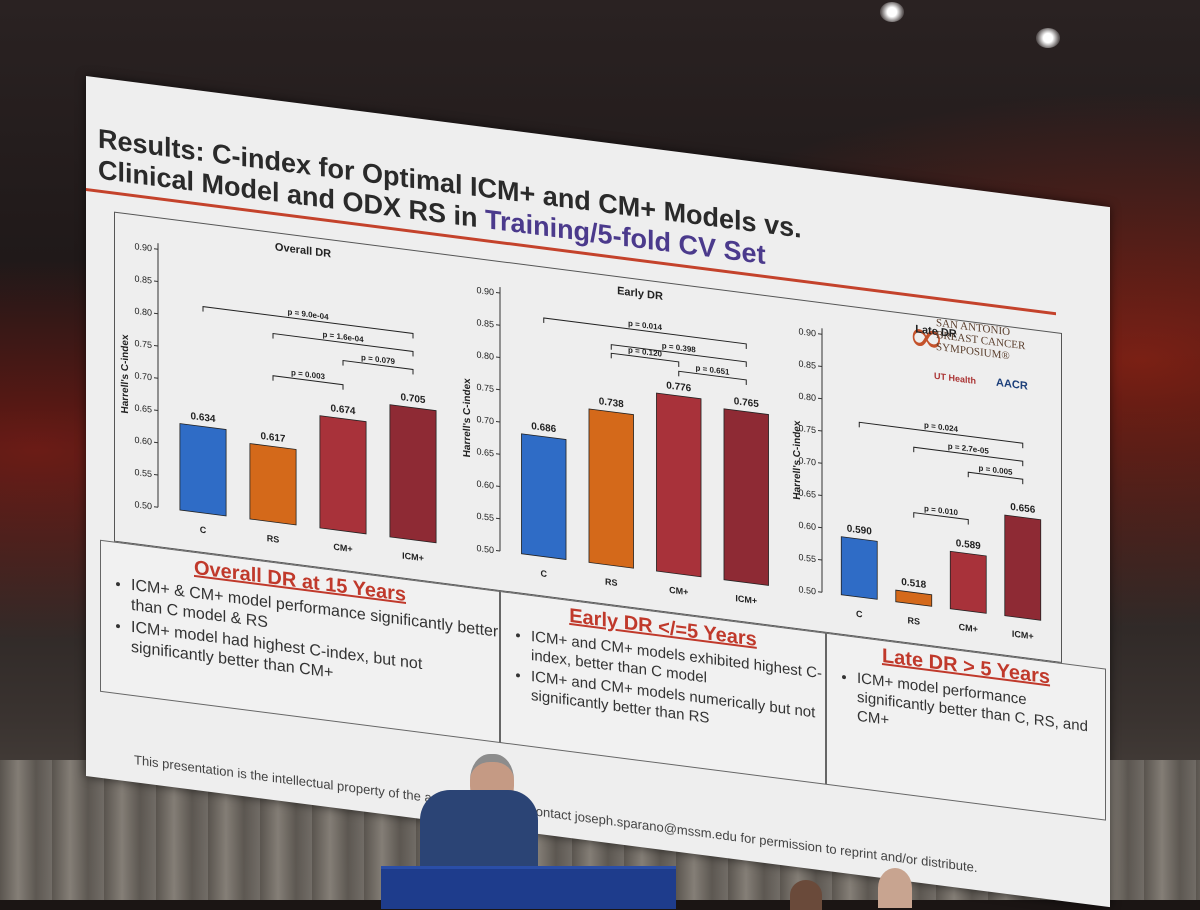 This screenshot has height=910, width=1200. I want to click on p-value-label: p = 0.024, so click(941, 427).